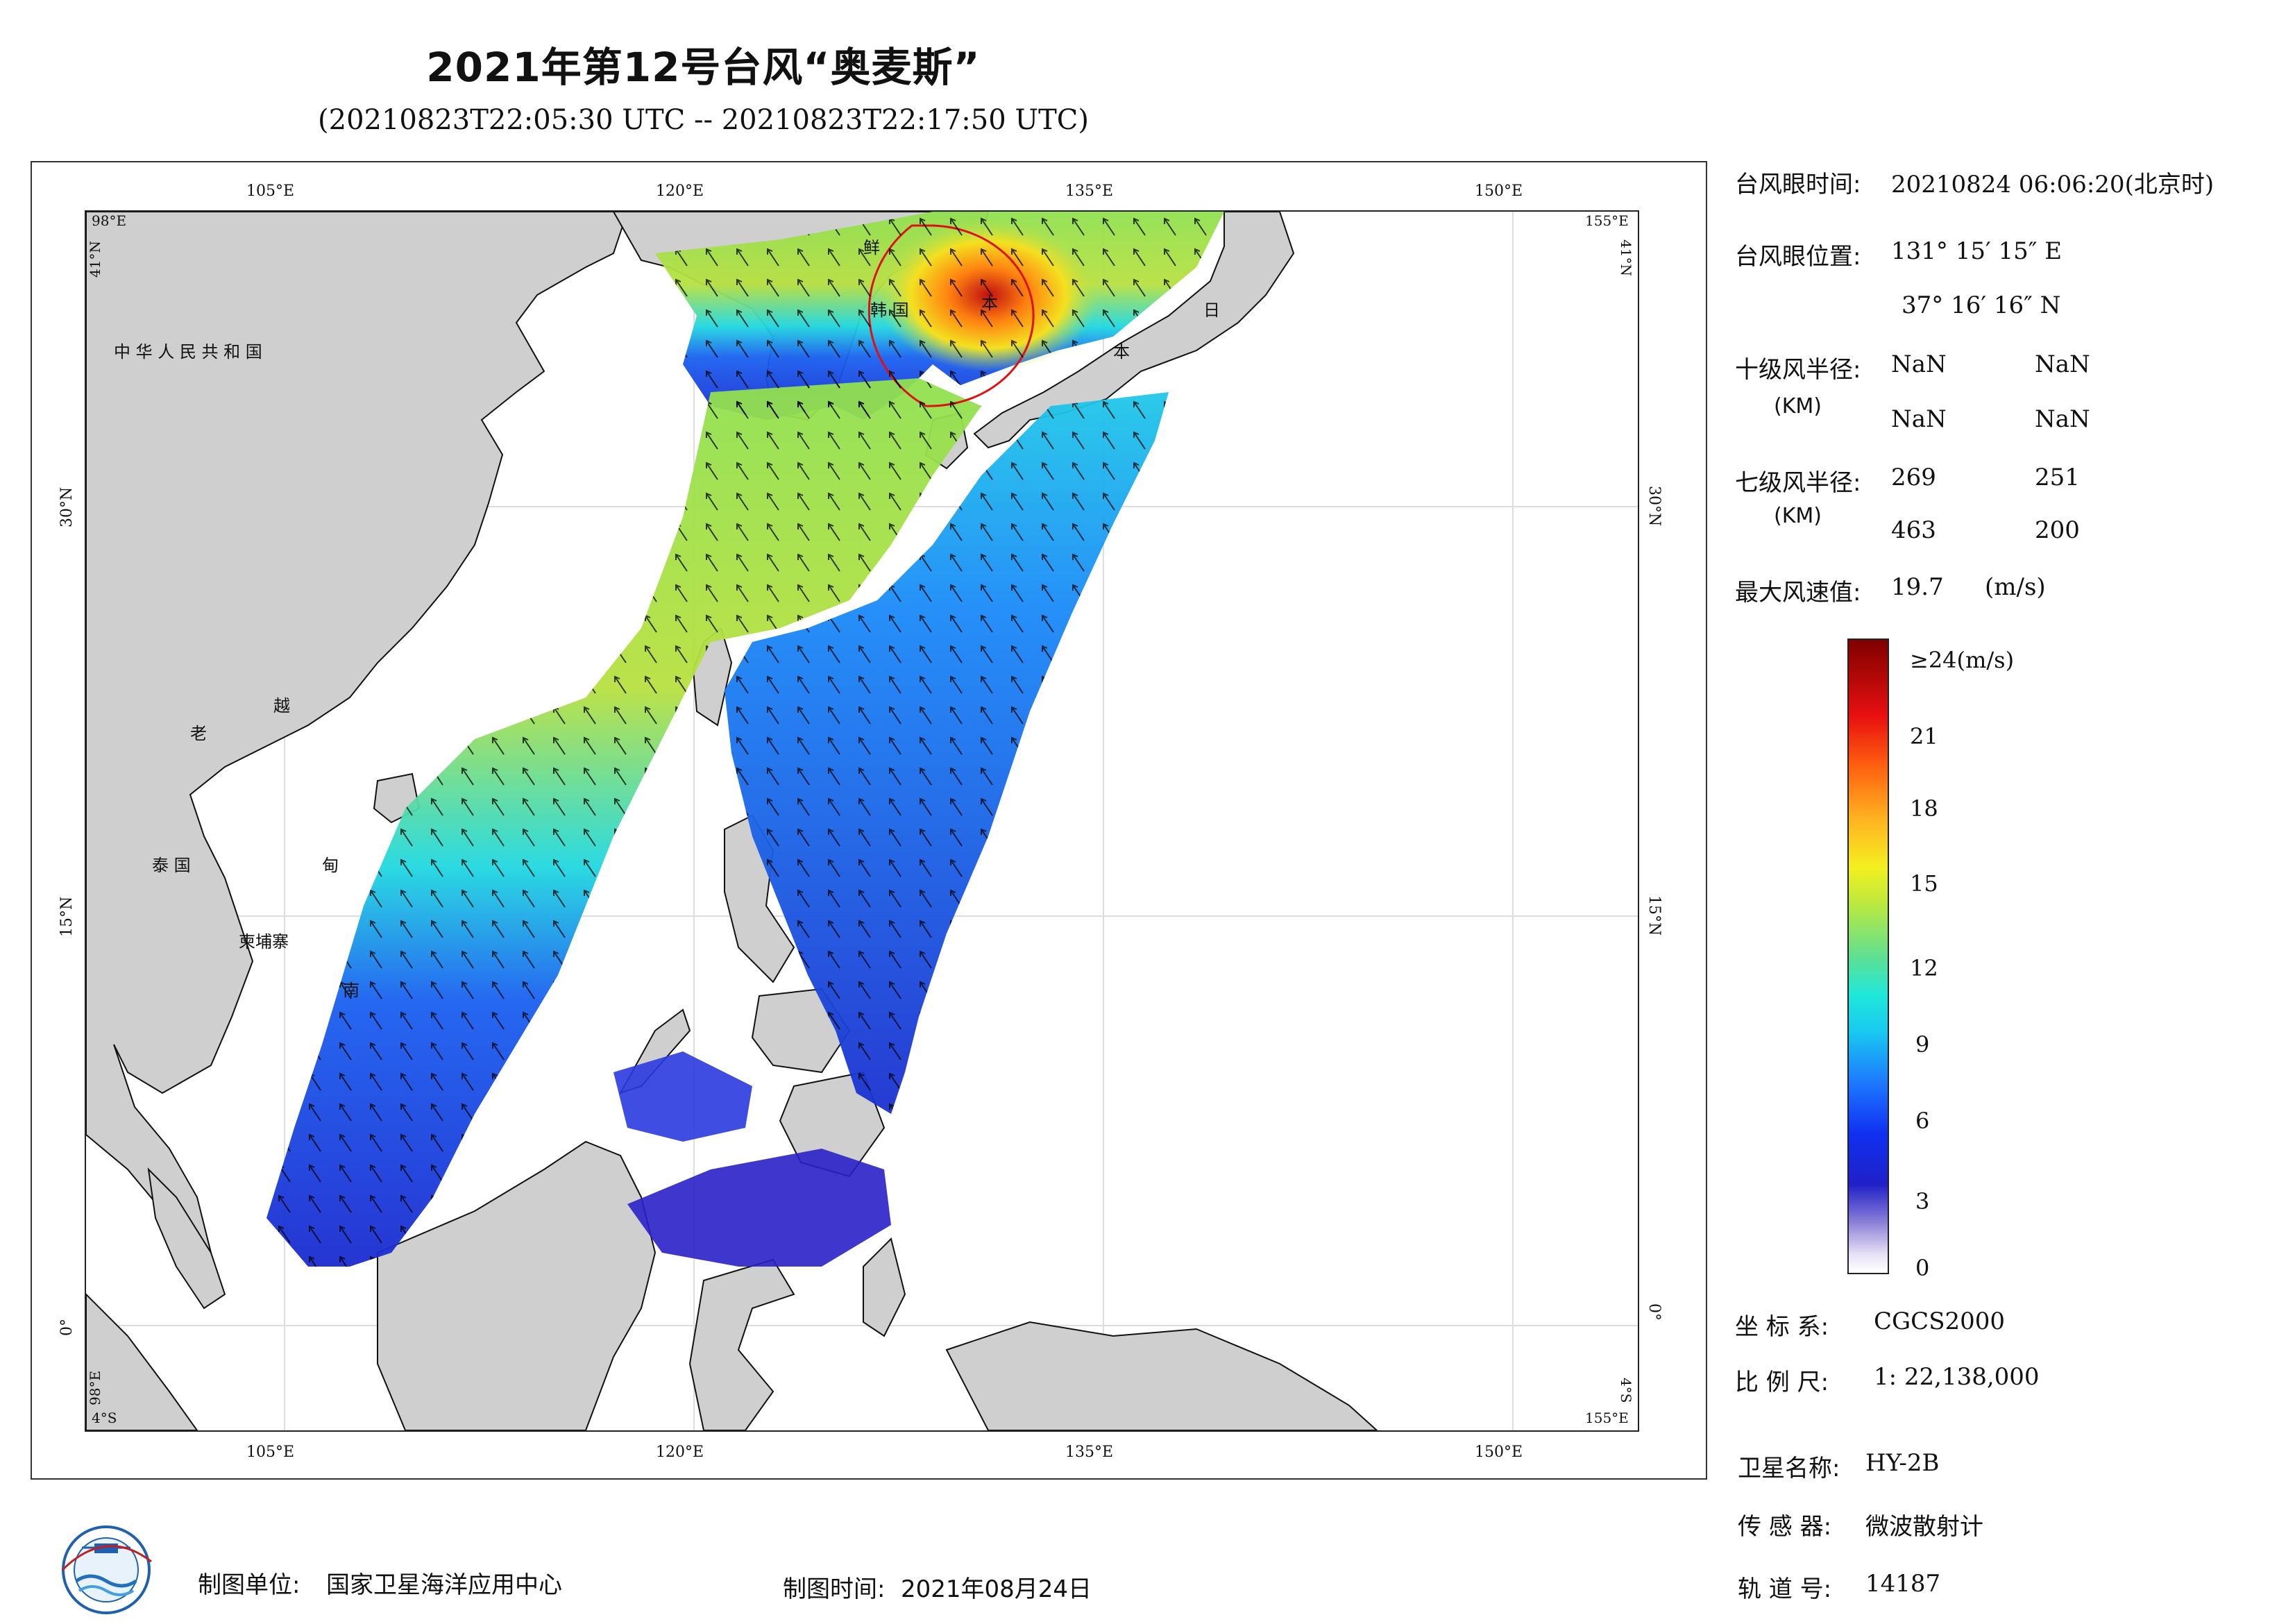  What do you see at coordinates (1626, 1390) in the screenshot?
I see `corner-br-lat: 4°S` at bounding box center [1626, 1390].